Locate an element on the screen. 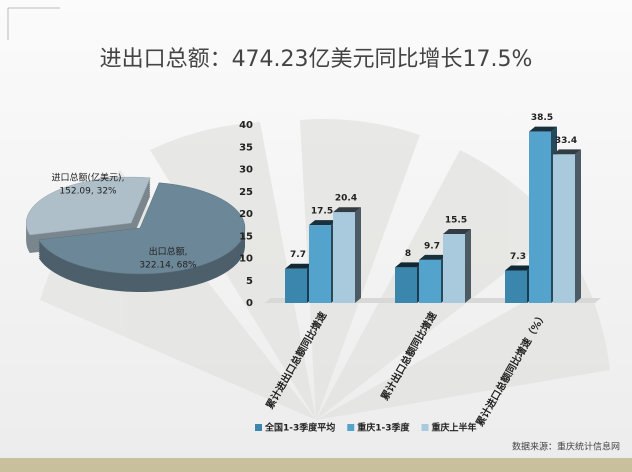 The image size is (632, 472). bar-value-label: 17.5 is located at coordinates (322, 212).